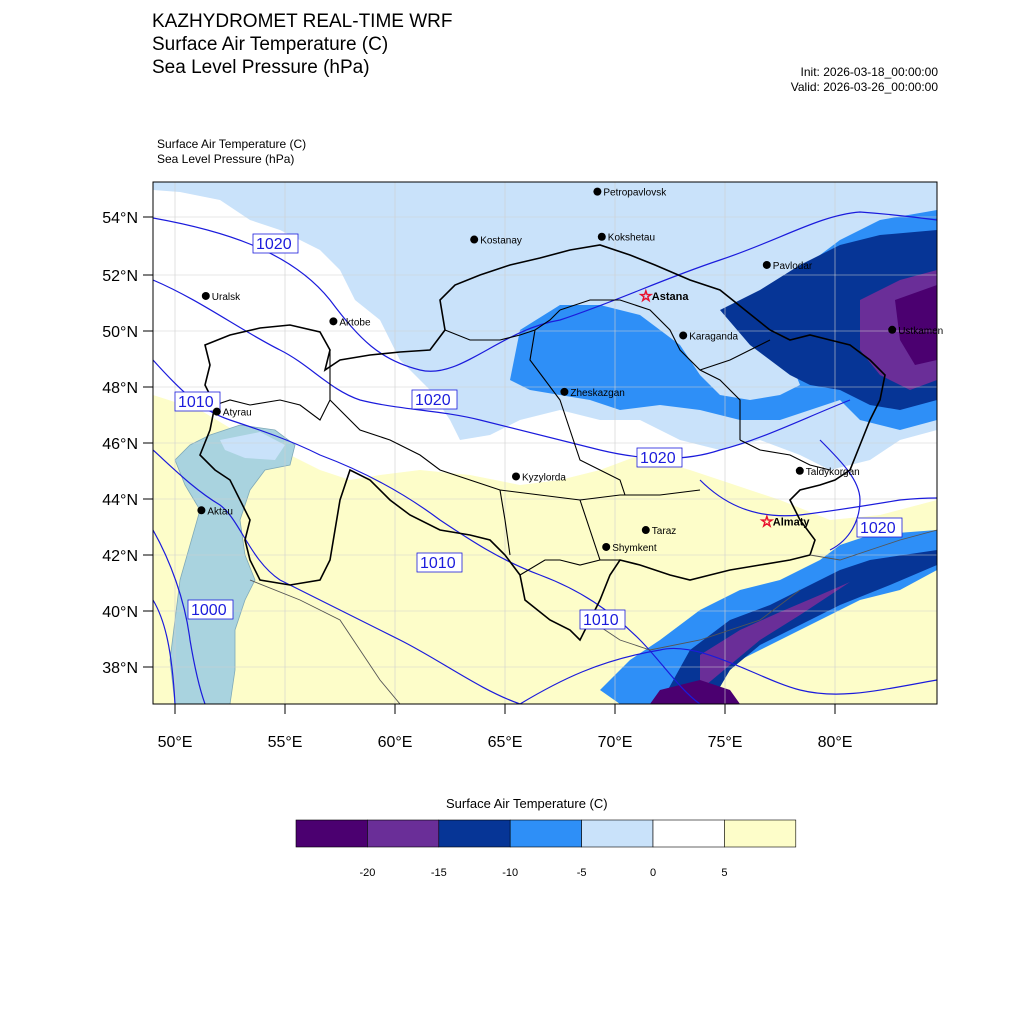  What do you see at coordinates (395, 742) in the screenshot?
I see `lon-label: 60°E` at bounding box center [395, 742].